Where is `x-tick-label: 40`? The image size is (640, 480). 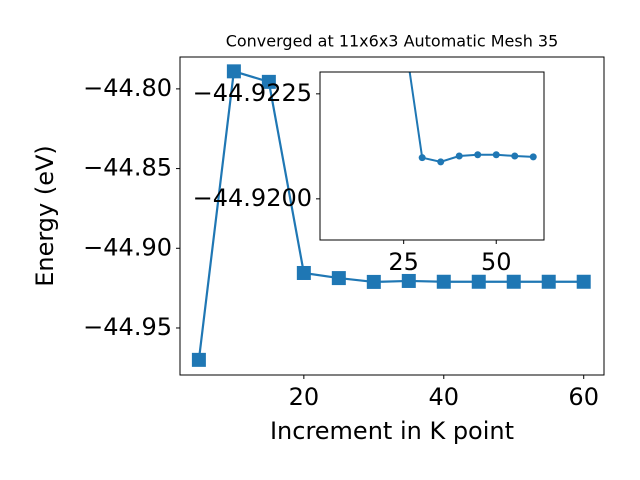
x-tick-label: 40 is located at coordinates (444, 397).